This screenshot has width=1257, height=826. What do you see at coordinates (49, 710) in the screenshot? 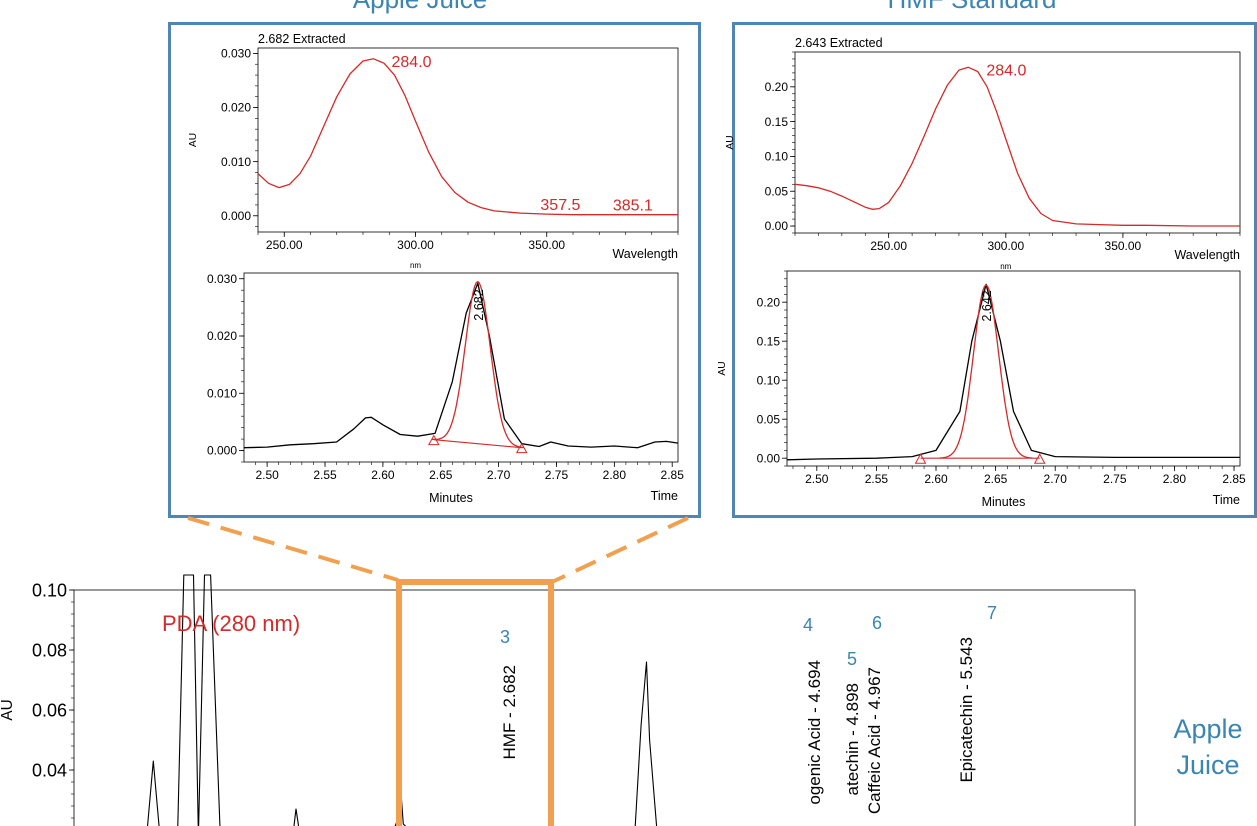
I see `y-tick-label: 0.06` at bounding box center [49, 710].